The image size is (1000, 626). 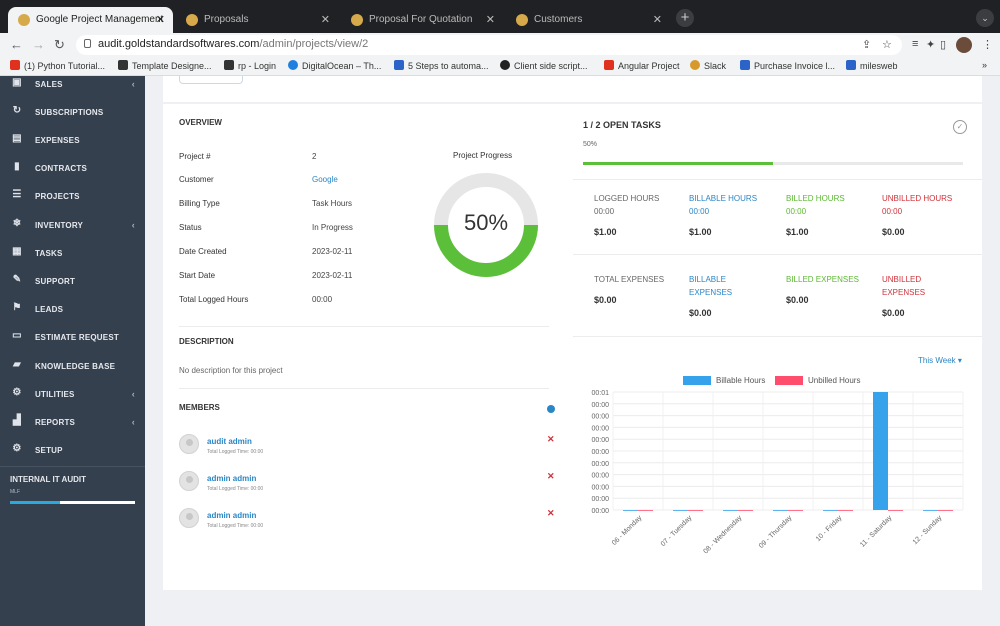 I want to click on share-icon: ⇪, so click(x=867, y=45).